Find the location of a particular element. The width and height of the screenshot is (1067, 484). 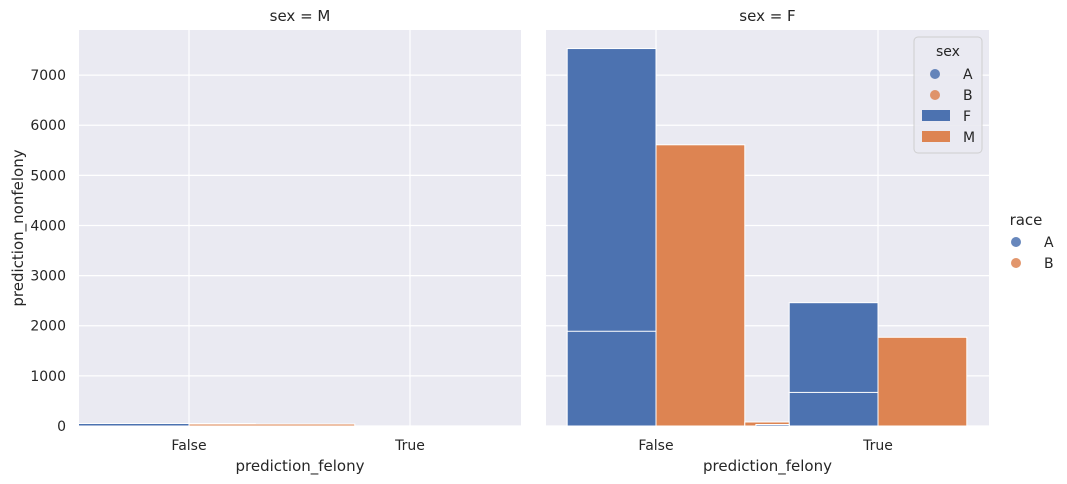

legend-title: sex is located at coordinates (948, 52).